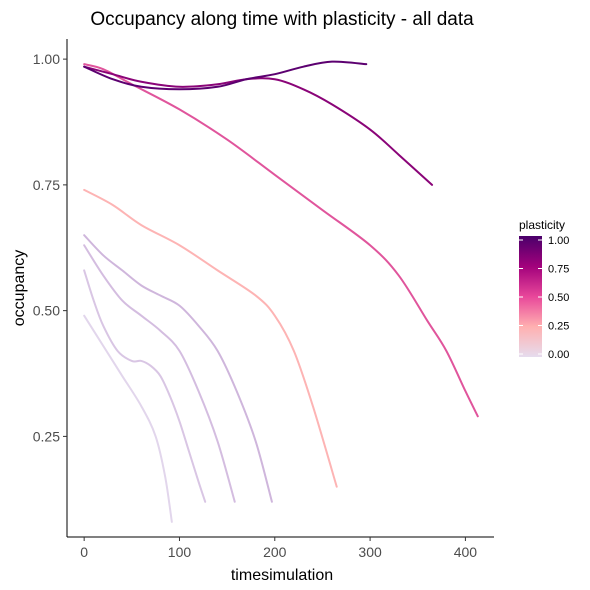 This screenshot has width=590, height=590. I want to click on x-axis-title: timesimulation, so click(282, 575).